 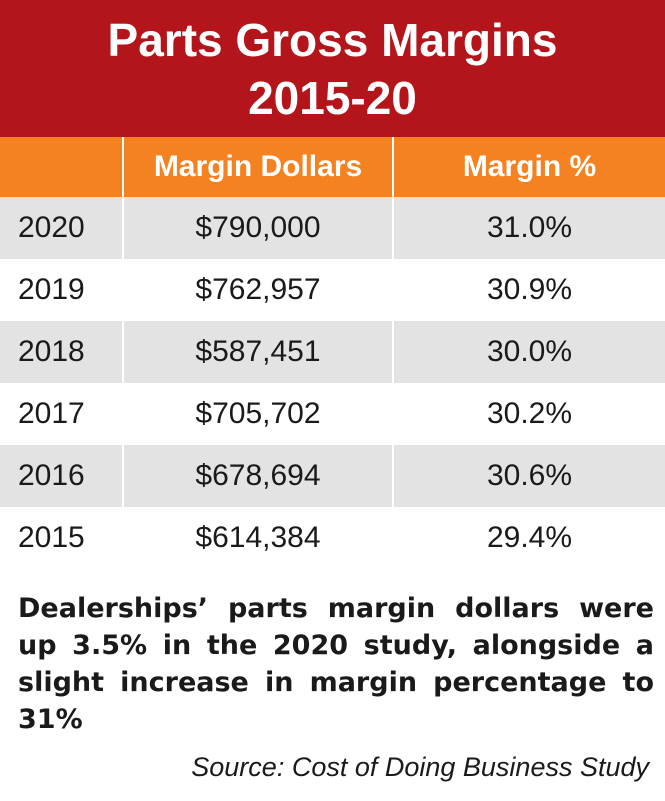 I want to click on table-row: 2015 $614,384 29.4%, so click(x=332, y=538).